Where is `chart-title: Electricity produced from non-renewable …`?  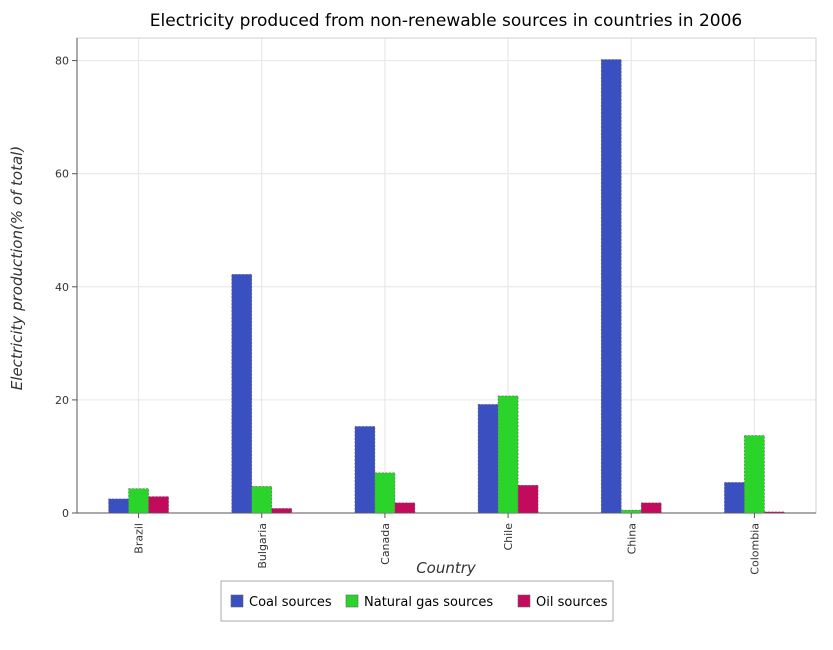
chart-title: Electricity produced from non-renewable … is located at coordinates (446, 21).